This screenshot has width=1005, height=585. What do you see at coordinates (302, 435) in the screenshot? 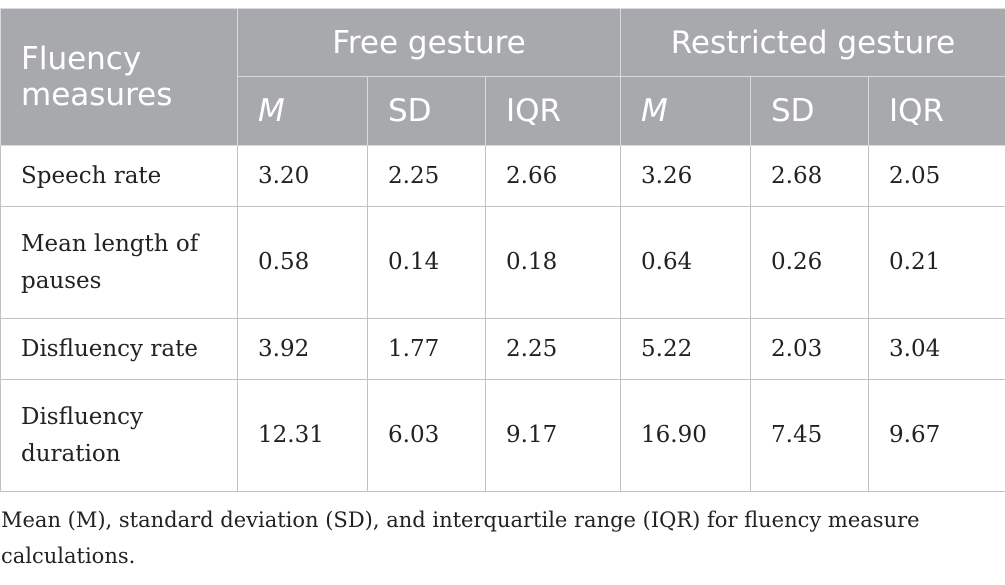
I see `table-cell: 12.31` at bounding box center [302, 435].